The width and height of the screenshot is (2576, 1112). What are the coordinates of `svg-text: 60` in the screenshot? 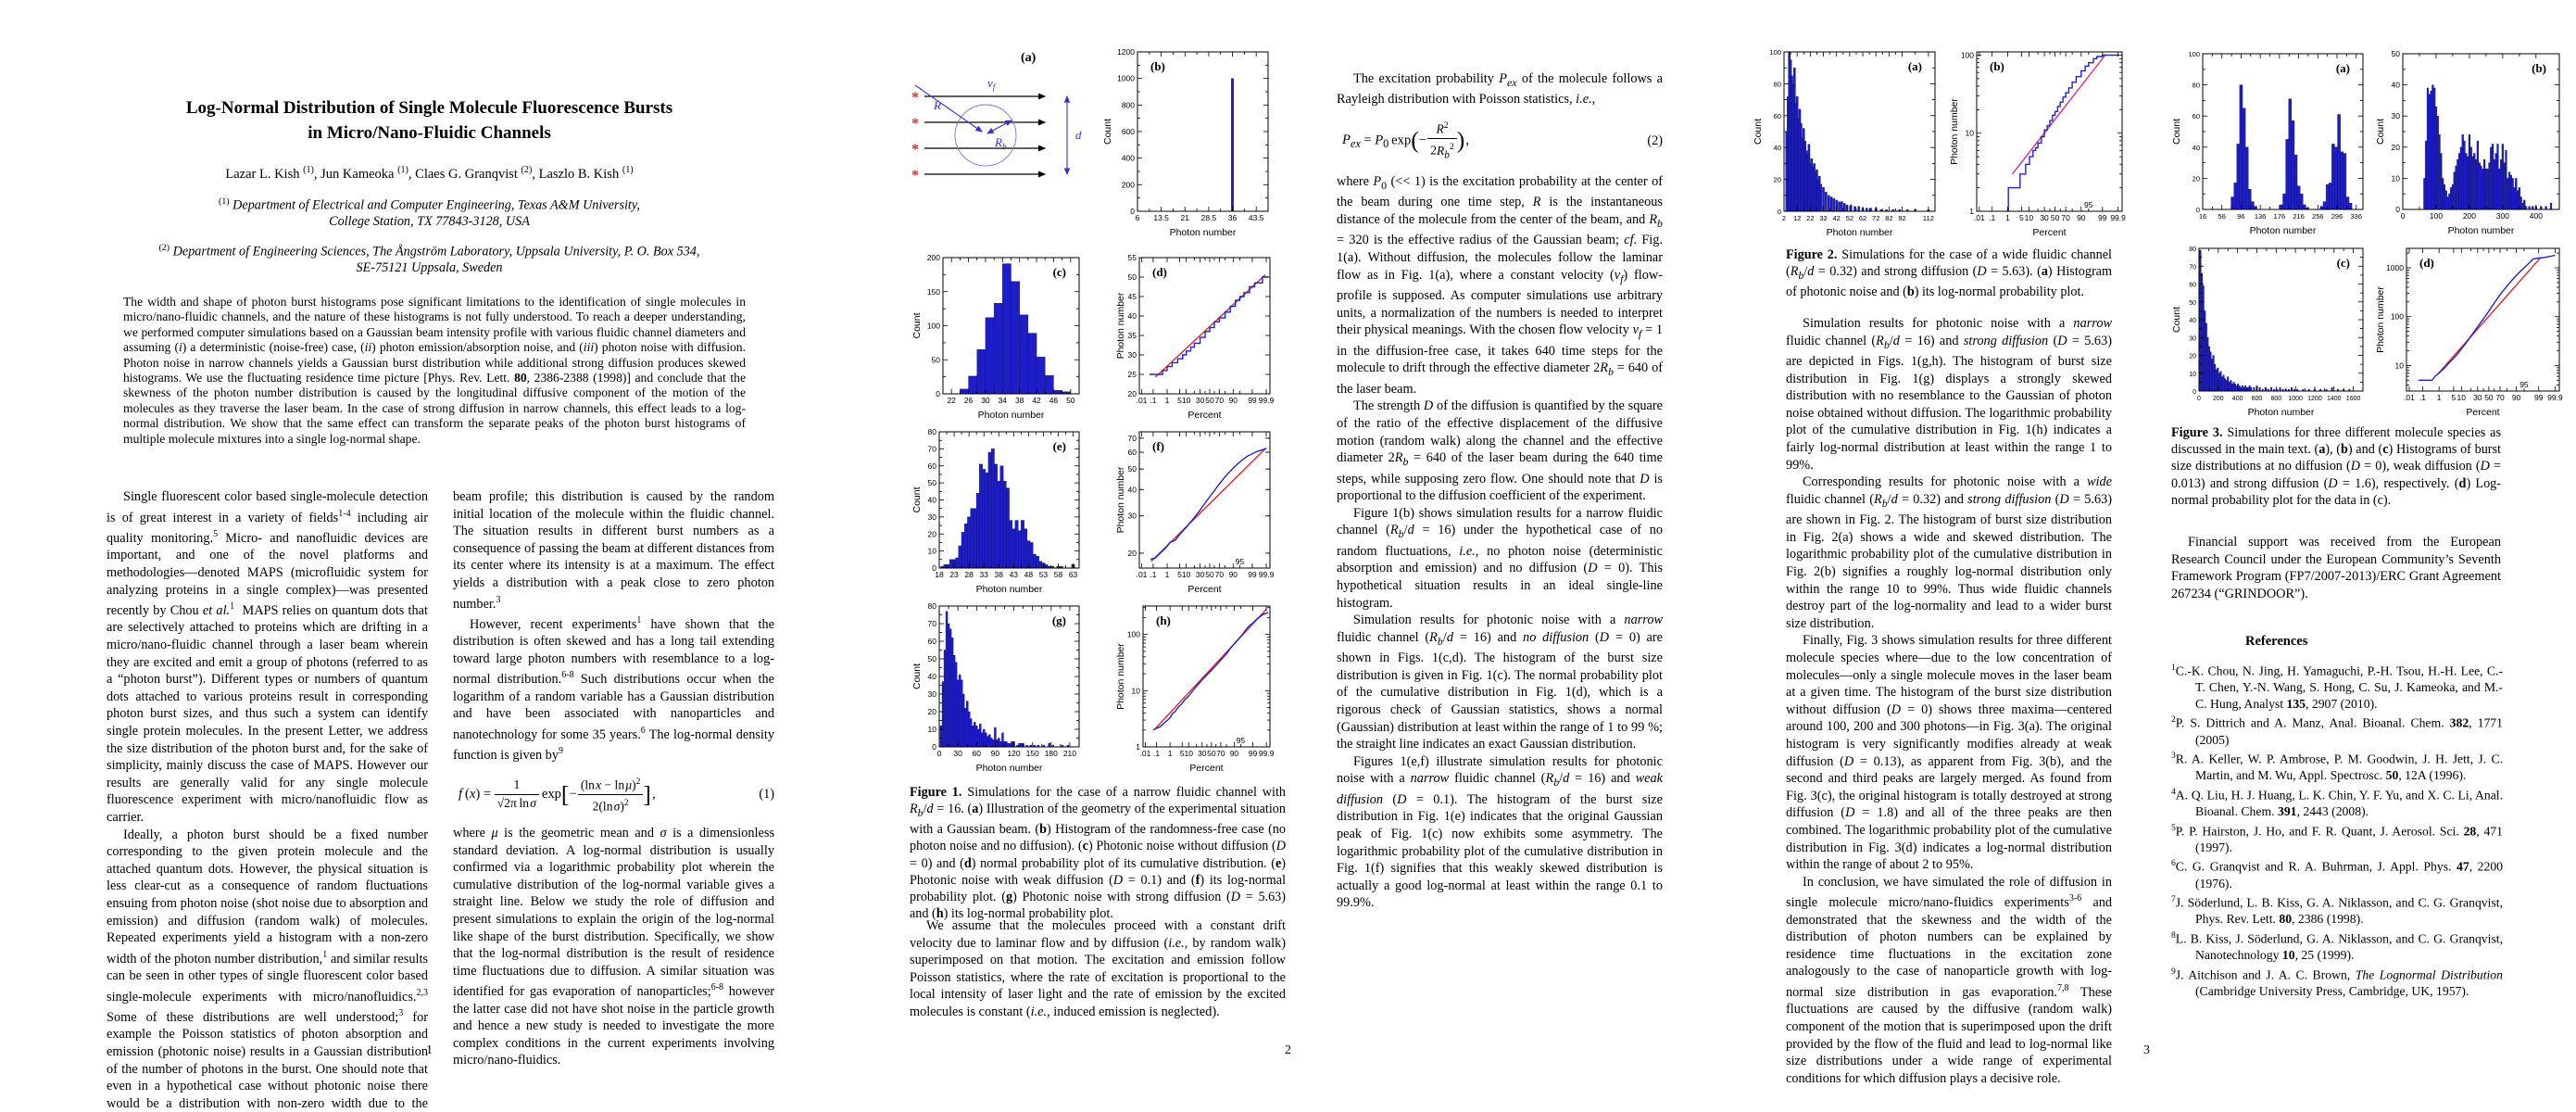 It's located at (977, 753).